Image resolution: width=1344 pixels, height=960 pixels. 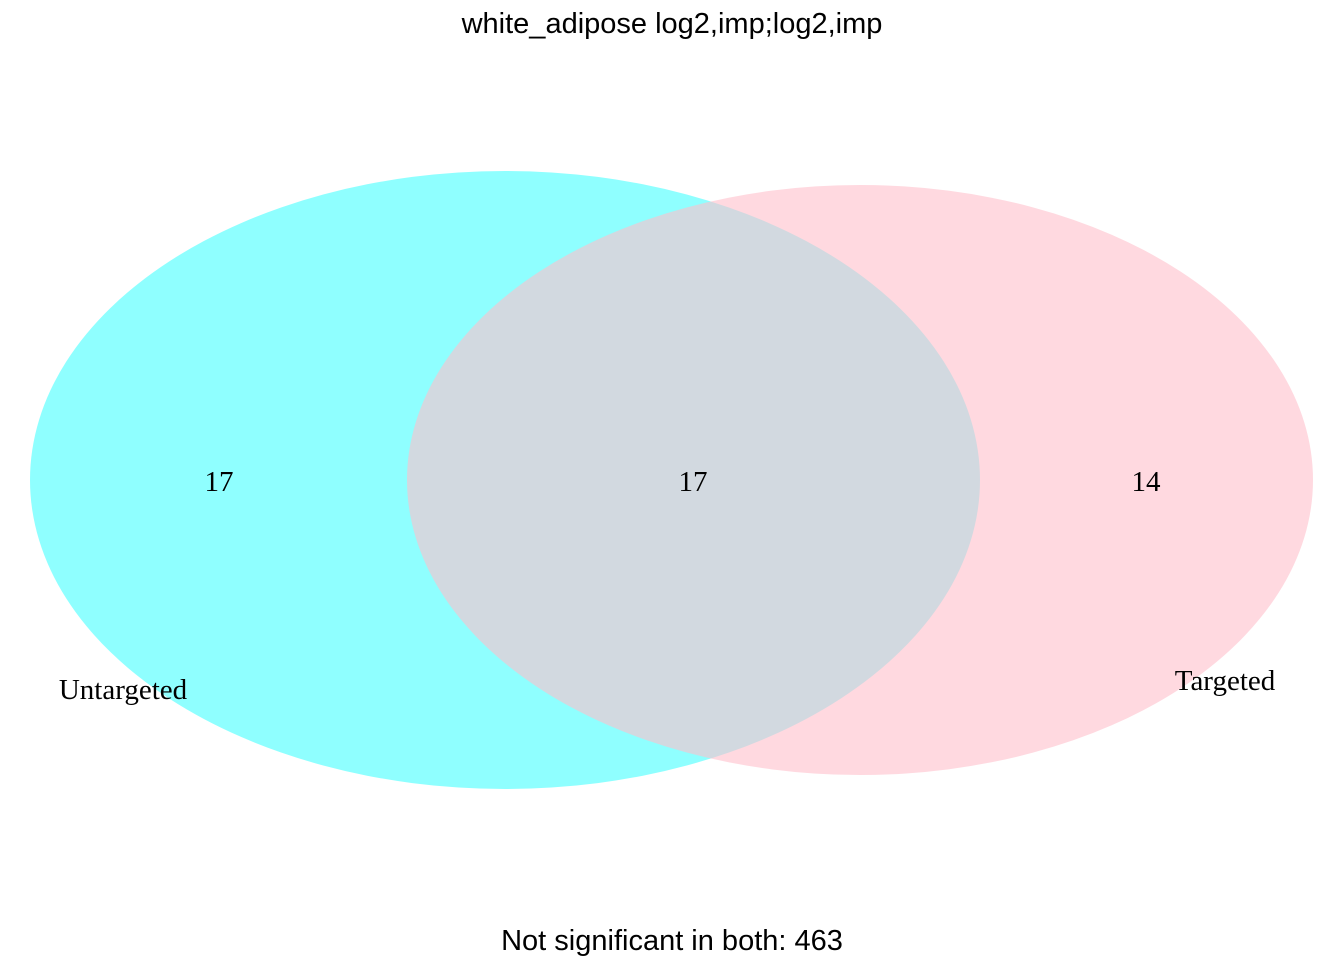 What do you see at coordinates (219, 482) in the screenshot?
I see `untargeted-only-count: 17` at bounding box center [219, 482].